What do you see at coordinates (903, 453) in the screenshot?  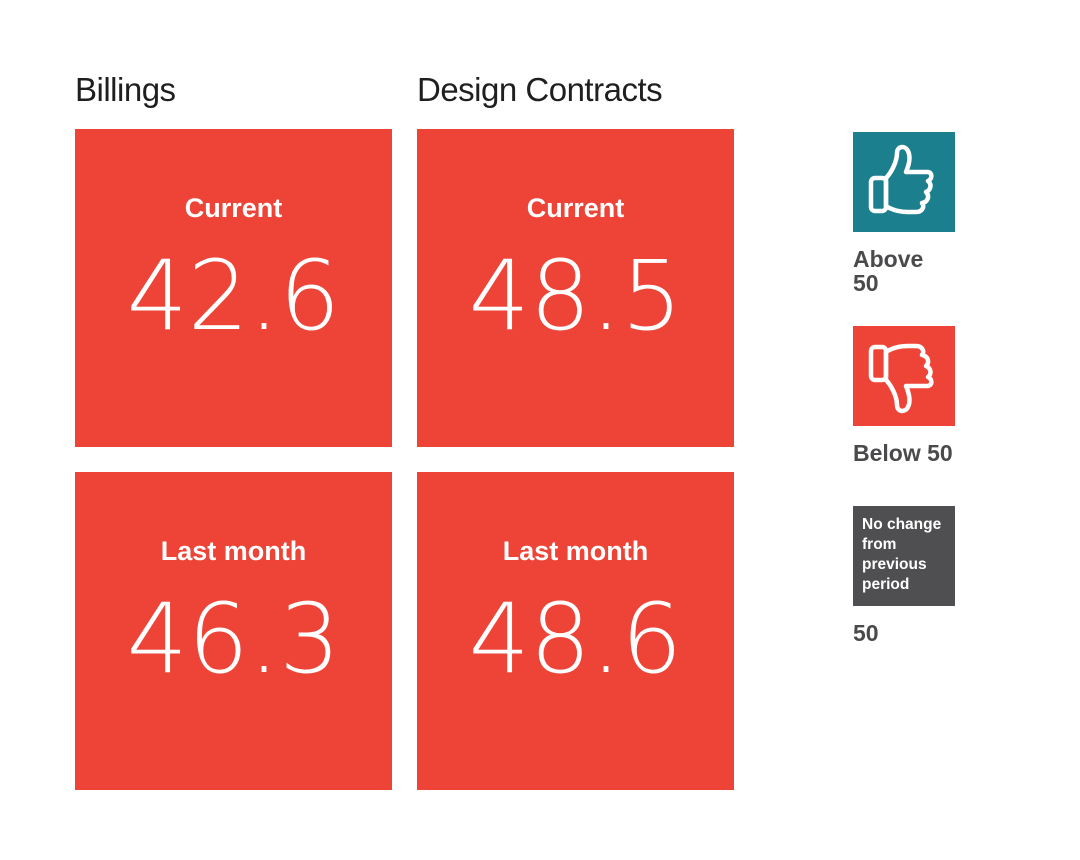 I see `legend-label-below-50: Below 50` at bounding box center [903, 453].